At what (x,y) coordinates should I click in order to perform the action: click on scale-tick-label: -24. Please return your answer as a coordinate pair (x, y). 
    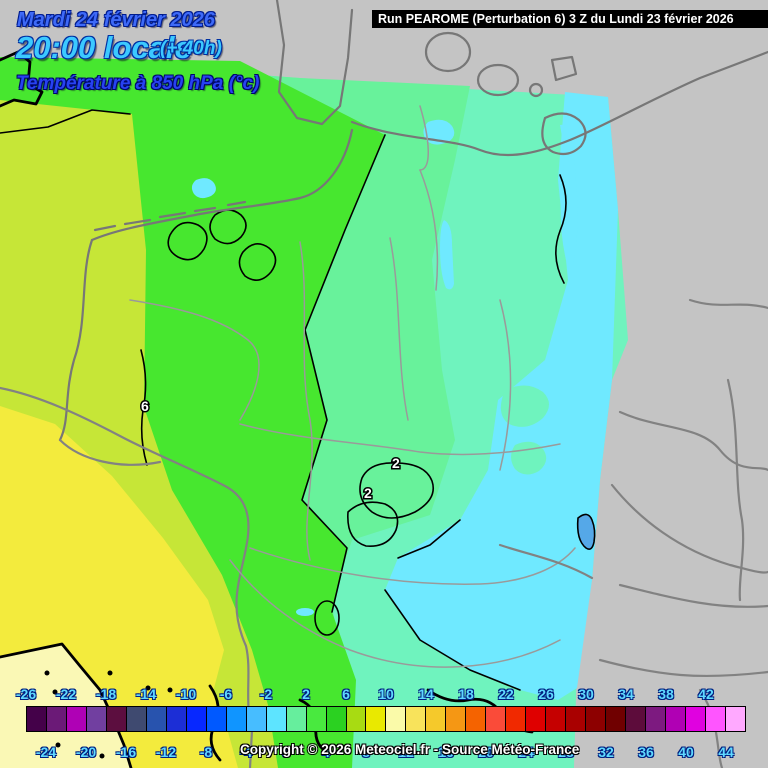
    Looking at the image, I should click on (46, 752).